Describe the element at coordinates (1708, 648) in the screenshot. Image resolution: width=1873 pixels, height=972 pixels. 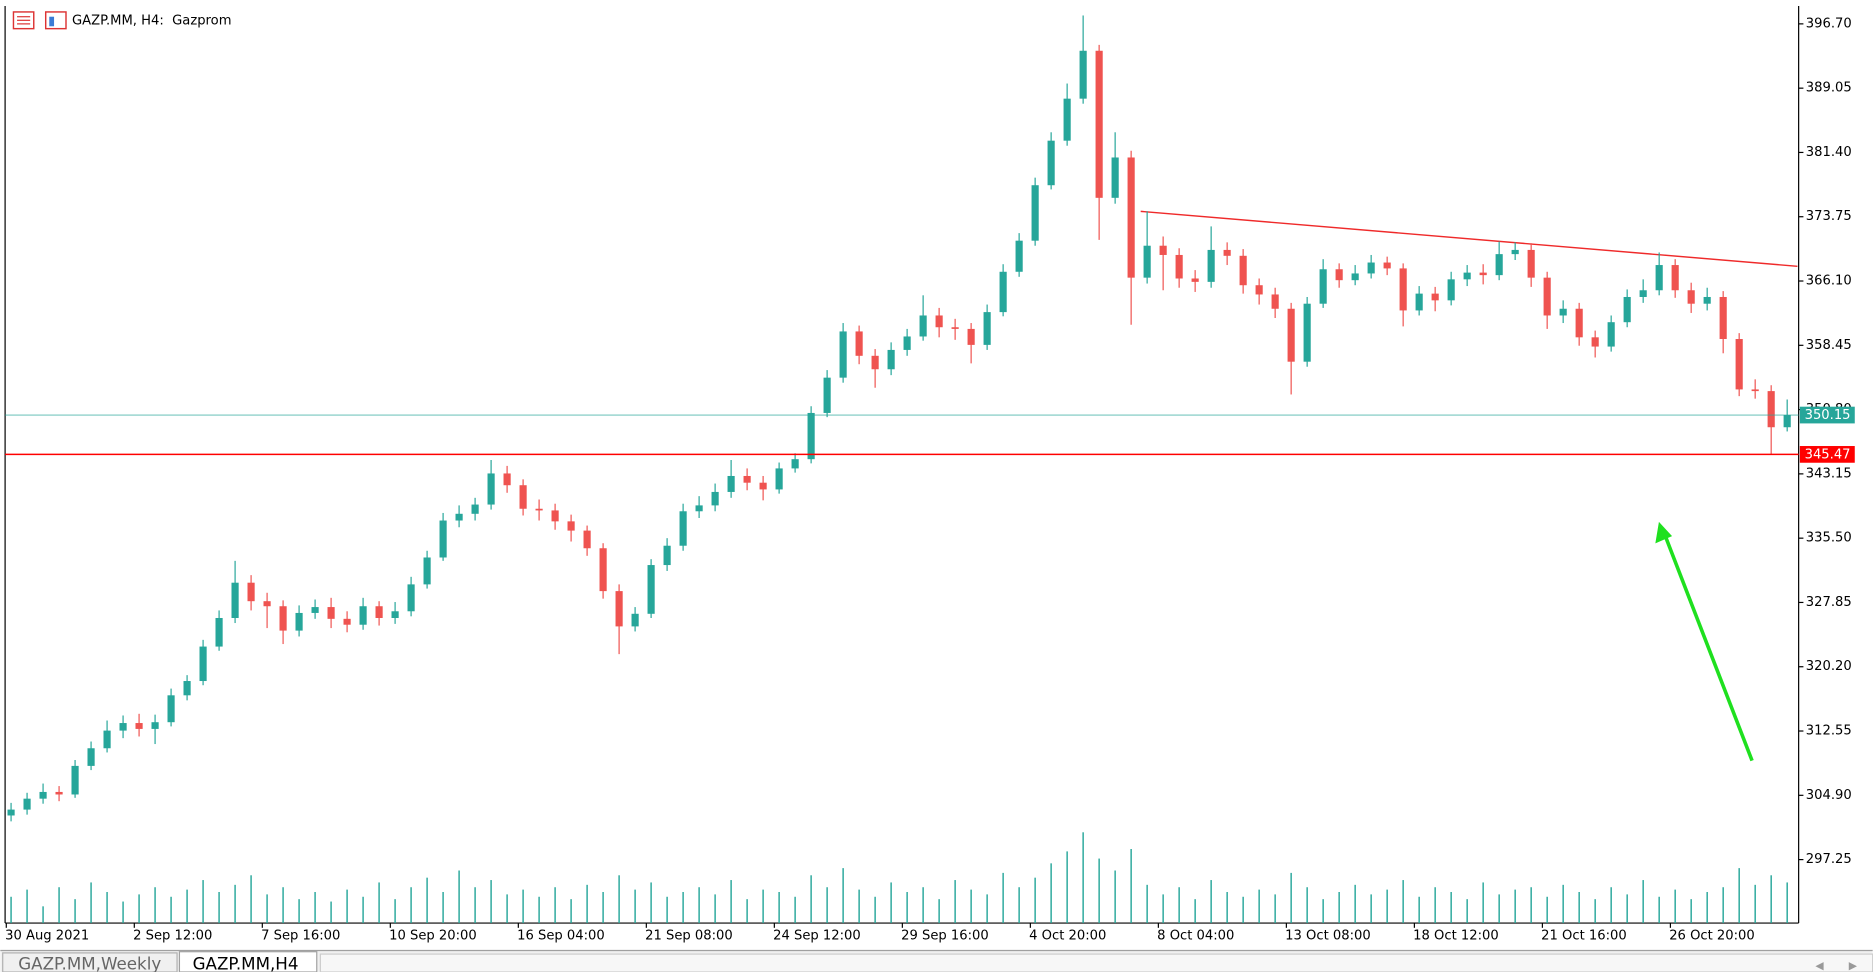
I see `arrow-shaft` at that location.